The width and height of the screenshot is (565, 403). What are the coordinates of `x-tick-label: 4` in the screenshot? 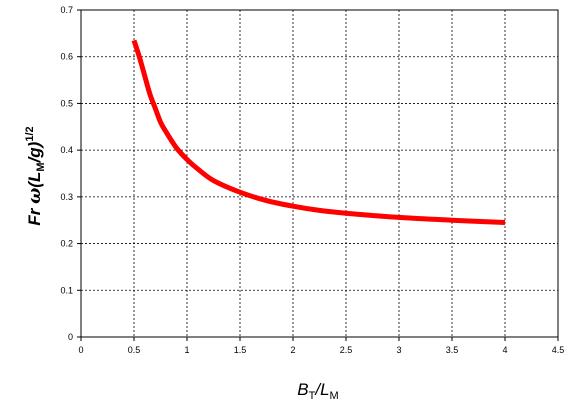 It's located at (504, 350).